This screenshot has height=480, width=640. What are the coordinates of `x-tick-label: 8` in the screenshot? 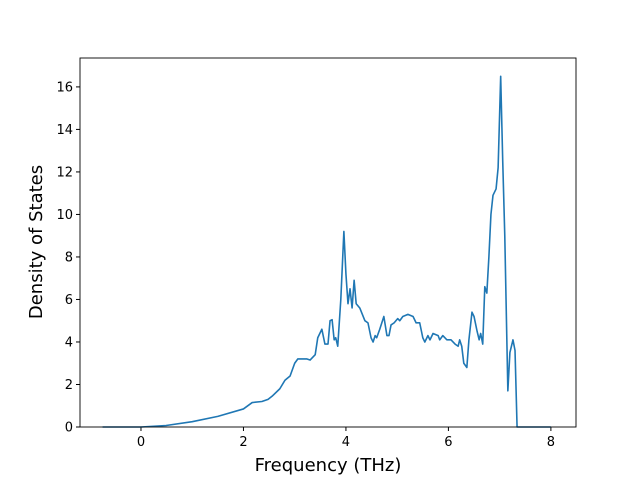 It's located at (551, 442).